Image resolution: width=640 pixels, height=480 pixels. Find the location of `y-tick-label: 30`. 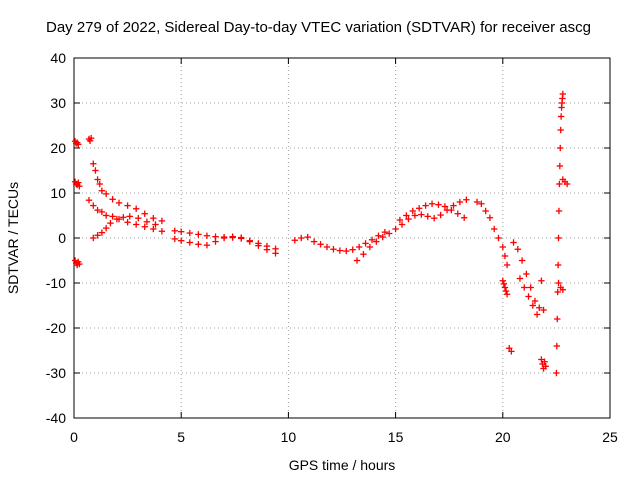

y-tick-label: 30 is located at coordinates (58, 103).